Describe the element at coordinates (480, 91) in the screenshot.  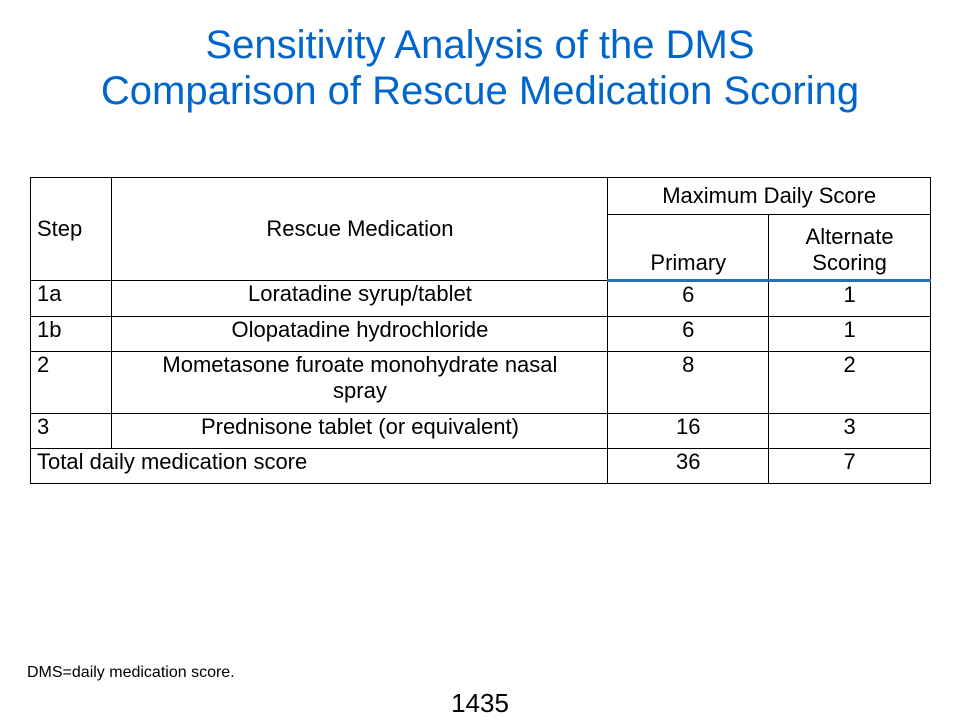
I see `title-line-2: Comparison of Rescue Medication Scoring` at that location.